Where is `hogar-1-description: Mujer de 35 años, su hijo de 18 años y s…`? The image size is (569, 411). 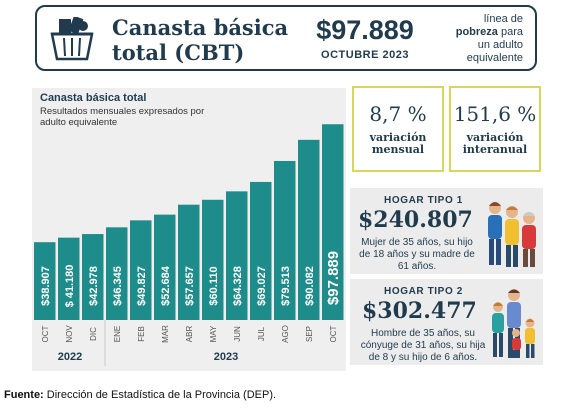
hogar-1-description: Mujer de 35 años, su hijo de 18 años y s… is located at coordinates (417, 255).